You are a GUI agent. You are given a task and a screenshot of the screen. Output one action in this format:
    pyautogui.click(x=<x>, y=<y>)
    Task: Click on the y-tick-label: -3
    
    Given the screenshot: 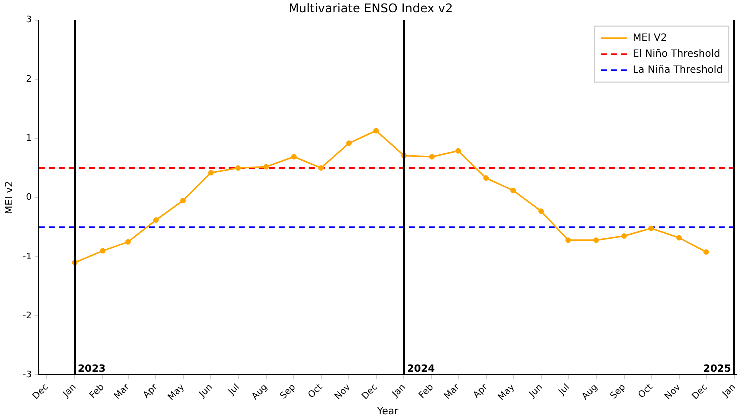 What is the action you would take?
    pyautogui.click(x=27, y=375)
    